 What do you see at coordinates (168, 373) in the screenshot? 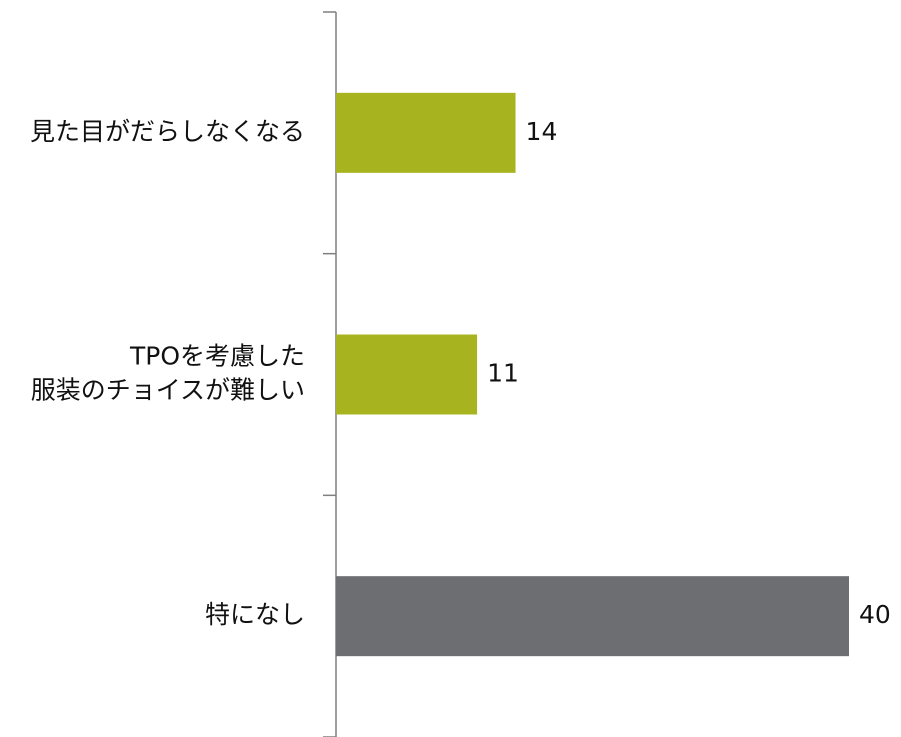
I see `category-label: TPOを考慮した服装のチョイスが難しい` at bounding box center [168, 373].